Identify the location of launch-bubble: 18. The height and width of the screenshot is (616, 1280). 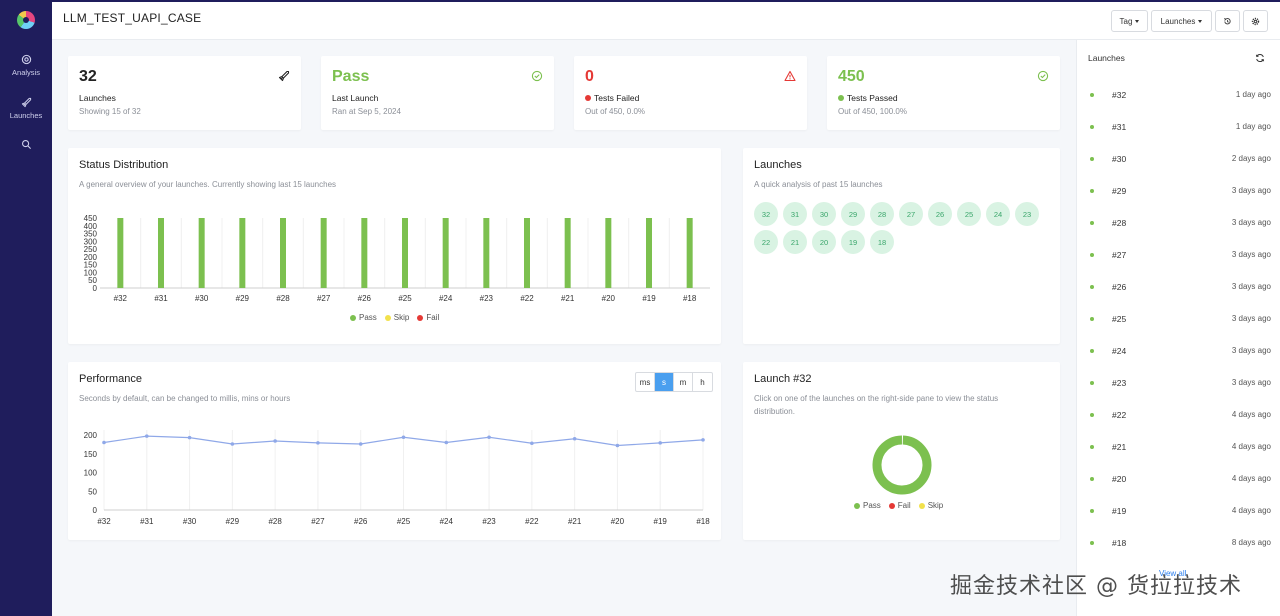
(882, 242).